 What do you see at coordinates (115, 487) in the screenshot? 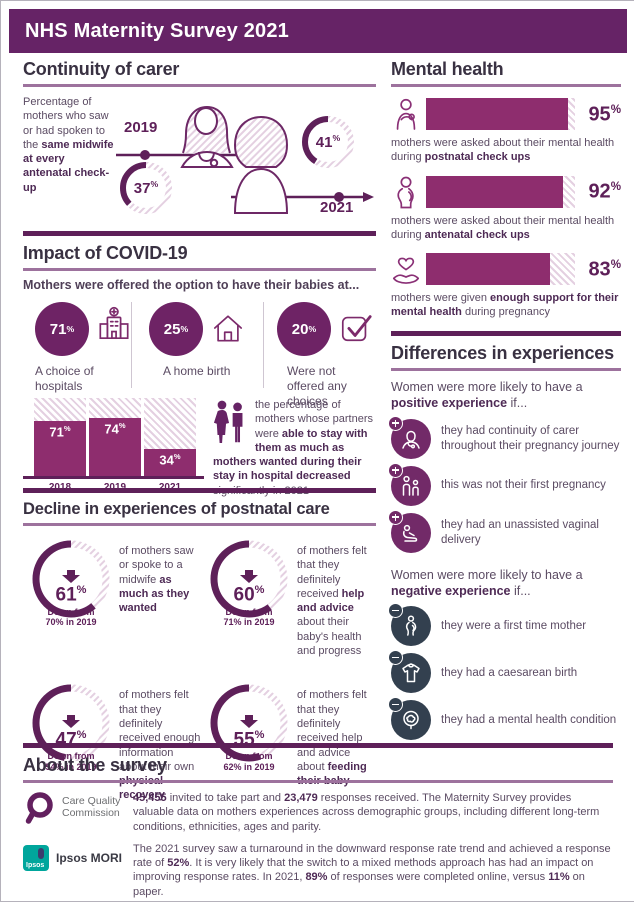
I see `x-axis-label: 2019` at bounding box center [115, 487].